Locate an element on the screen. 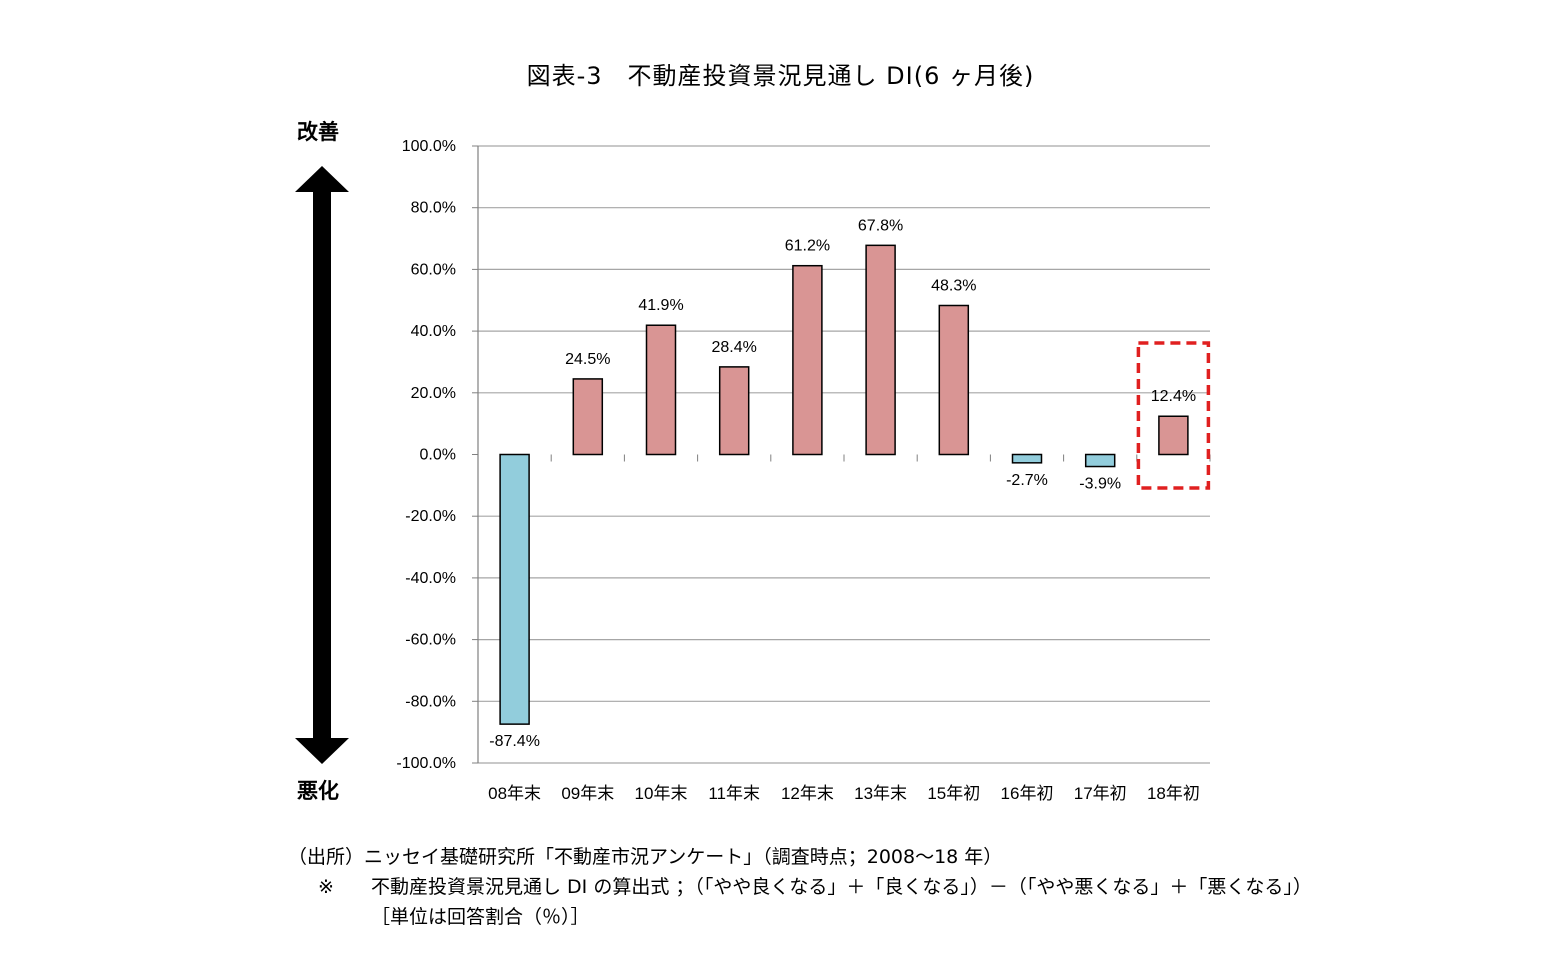 The width and height of the screenshot is (1561, 964). x-tick-labels: 08年末 09年末 10年末 11年末 12年末 13年末 15年初 16年初 17年初 18年初 is located at coordinates (844, 793).